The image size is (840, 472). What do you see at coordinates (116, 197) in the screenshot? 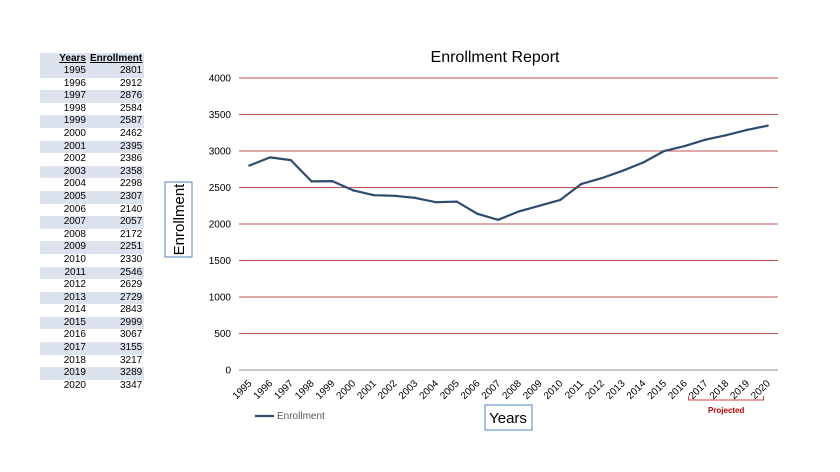
I see `table-cell-enrollment: 2307` at bounding box center [116, 197].